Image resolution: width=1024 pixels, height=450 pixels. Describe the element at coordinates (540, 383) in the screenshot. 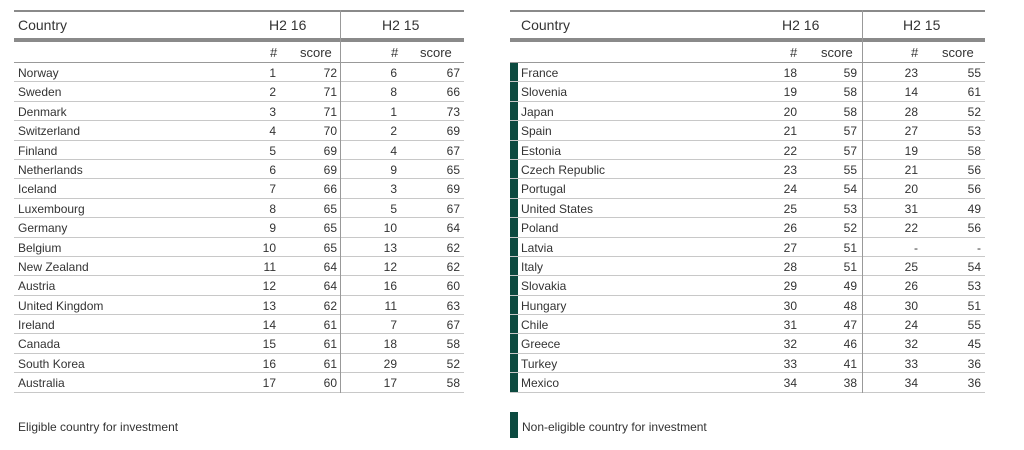

I see `country-cell: Mexico` at that location.